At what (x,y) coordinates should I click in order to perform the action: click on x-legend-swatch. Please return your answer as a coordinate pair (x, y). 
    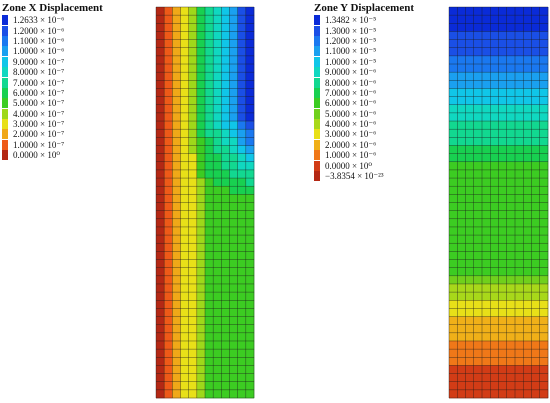
    Looking at the image, I should click on (5, 92).